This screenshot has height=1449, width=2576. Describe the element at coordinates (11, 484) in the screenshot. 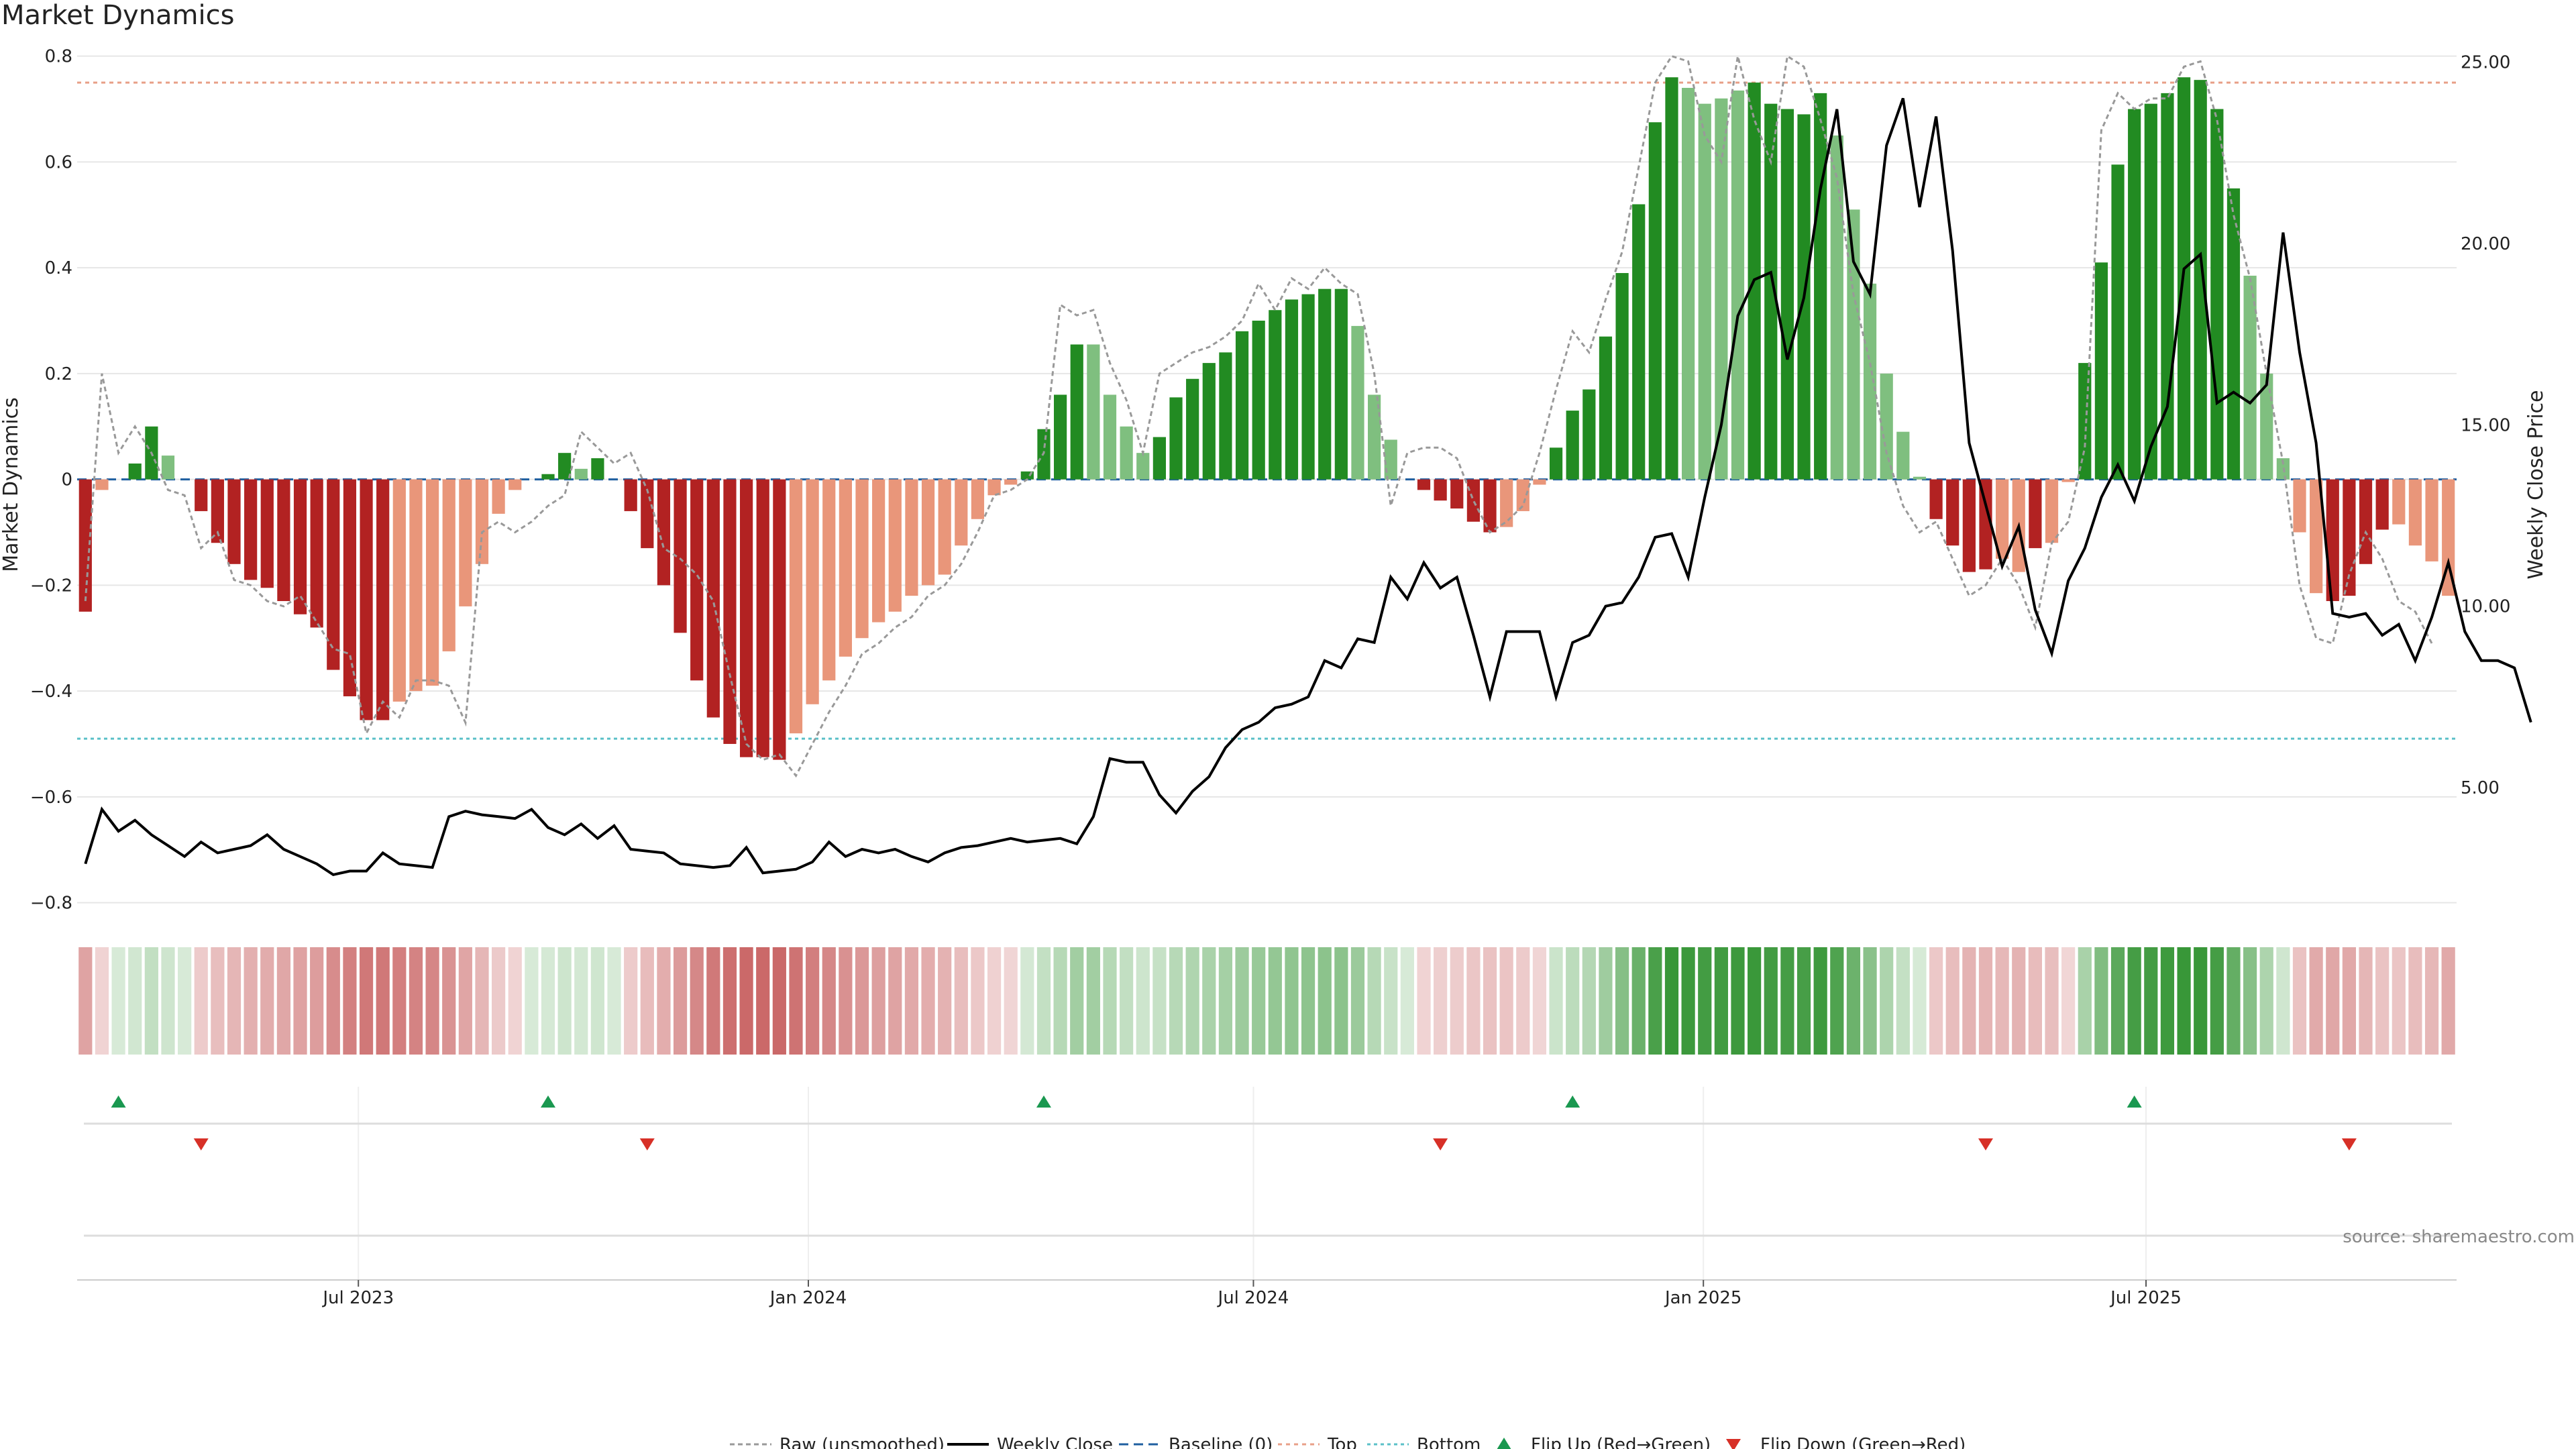

I see `y-axis-label-left: Market Dynamics` at that location.